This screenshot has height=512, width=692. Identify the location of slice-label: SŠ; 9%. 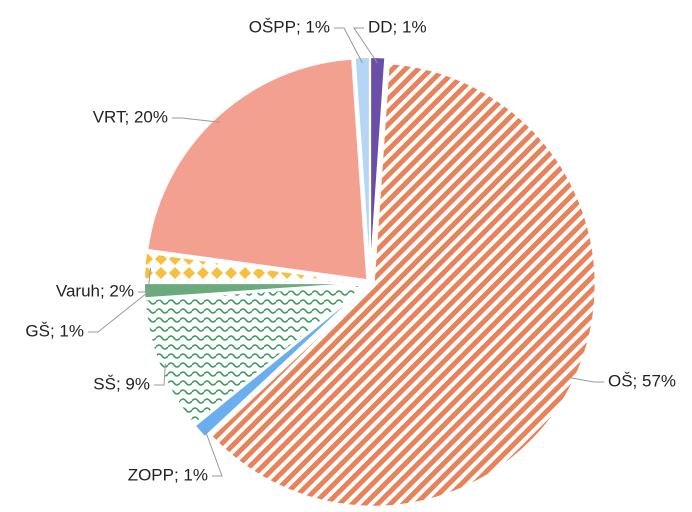
(121, 383).